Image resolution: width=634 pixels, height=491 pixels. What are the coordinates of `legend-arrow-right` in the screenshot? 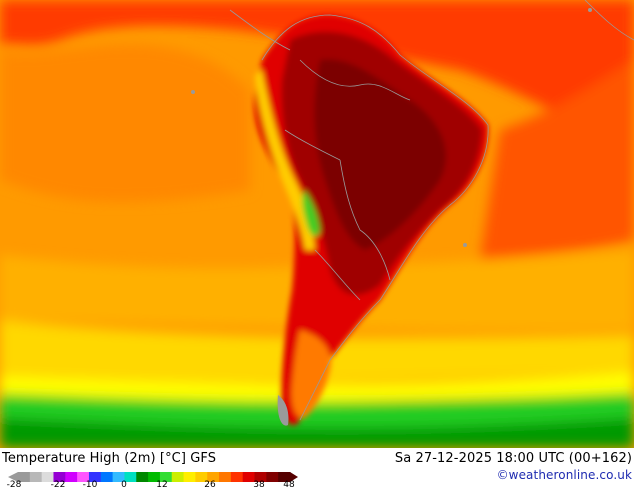 It's located at (294, 477).